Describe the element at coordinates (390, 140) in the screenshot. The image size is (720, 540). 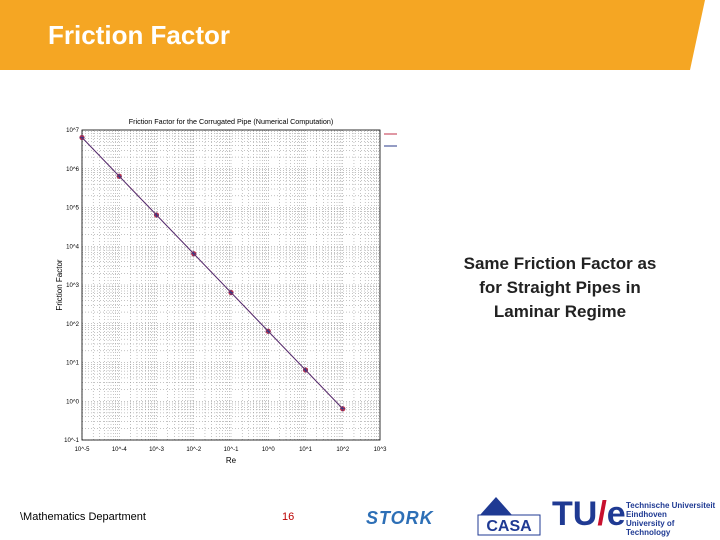
I see `legend: Corrugated Pipe64/Re` at that location.